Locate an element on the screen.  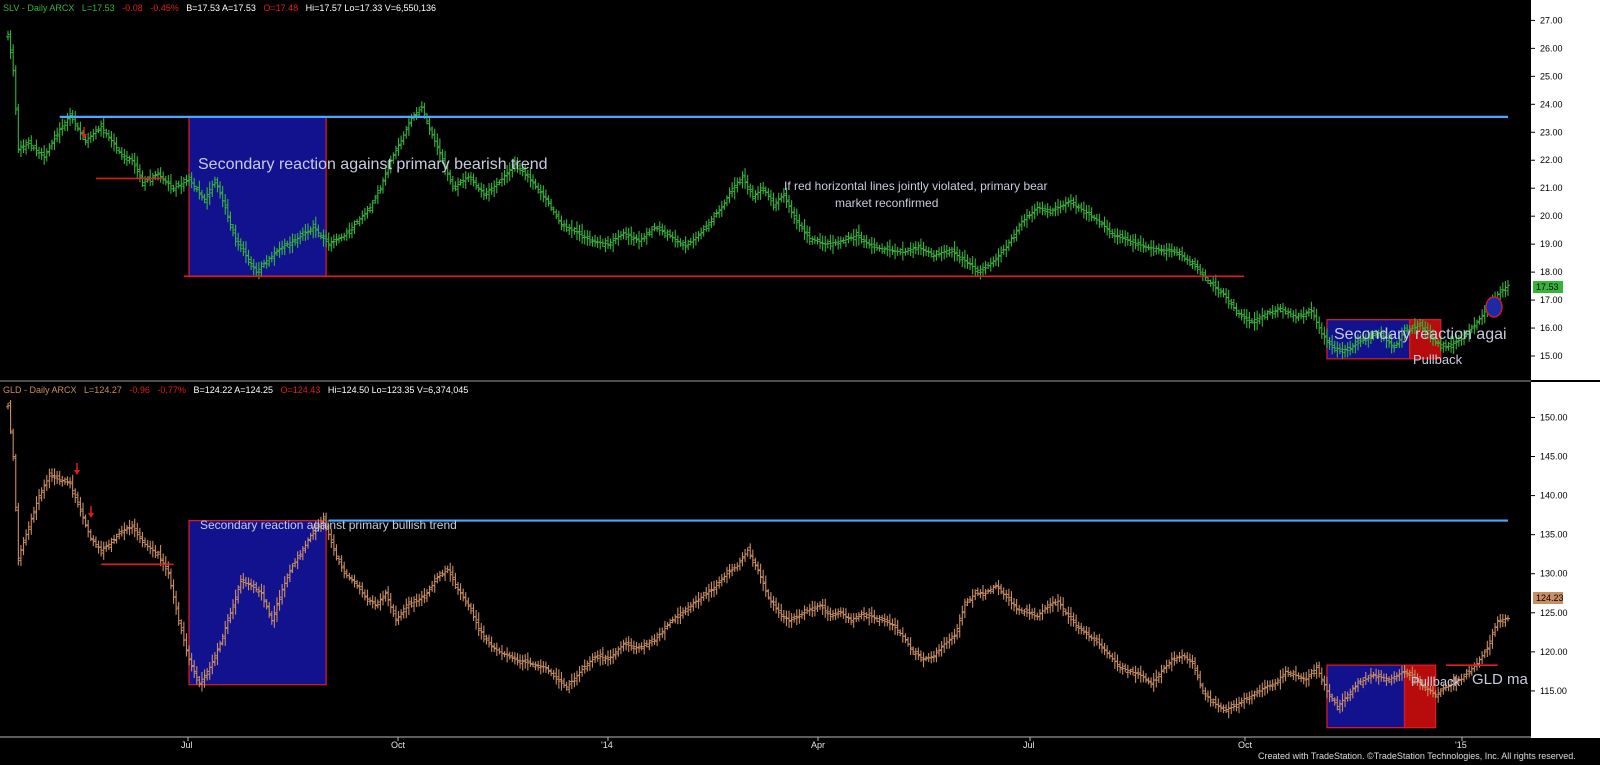
slv-header-pct: -0.45% is located at coordinates (164, 8).